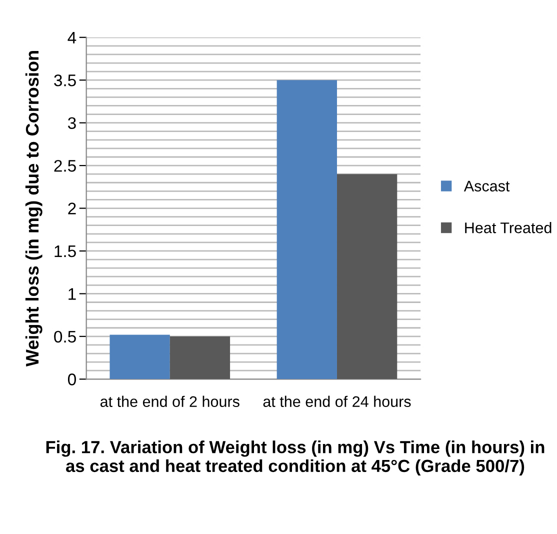 The height and width of the screenshot is (534, 557). Describe the element at coordinates (72, 38) in the screenshot. I see `y-tick-label: 4` at that location.